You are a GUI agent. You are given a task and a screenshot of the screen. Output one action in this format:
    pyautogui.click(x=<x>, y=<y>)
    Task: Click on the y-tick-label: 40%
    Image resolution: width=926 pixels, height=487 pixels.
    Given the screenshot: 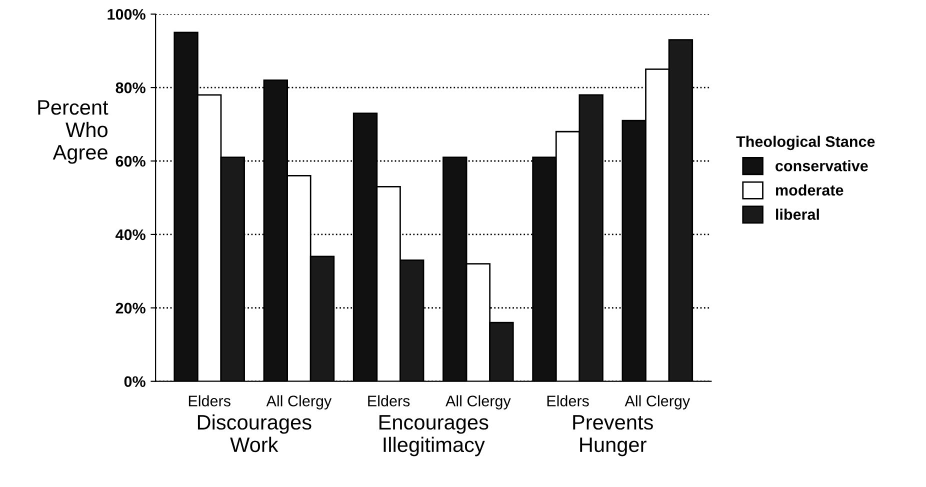 What is the action you would take?
    pyautogui.click(x=131, y=234)
    